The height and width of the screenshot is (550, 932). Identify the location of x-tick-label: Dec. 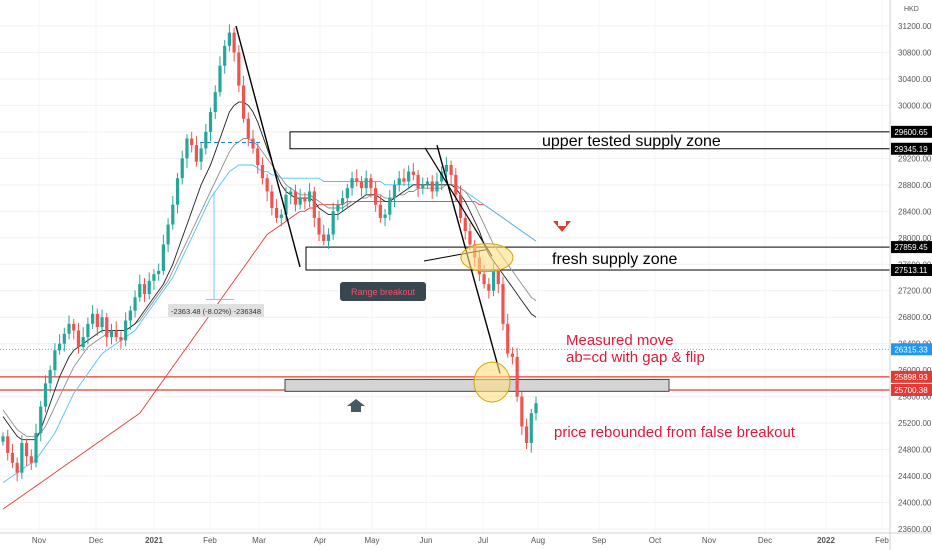
(96, 540).